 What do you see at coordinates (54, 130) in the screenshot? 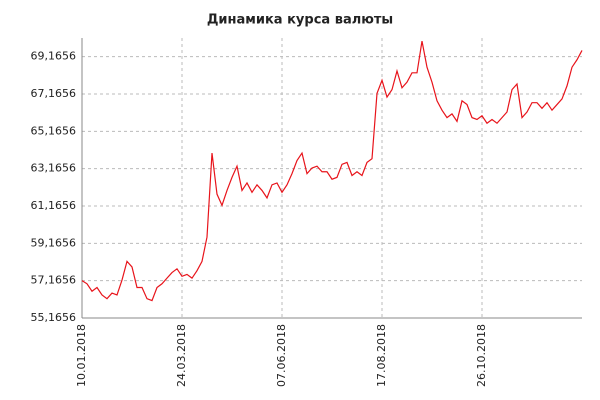
I see `y-tick-label: 65,1656` at bounding box center [54, 130].